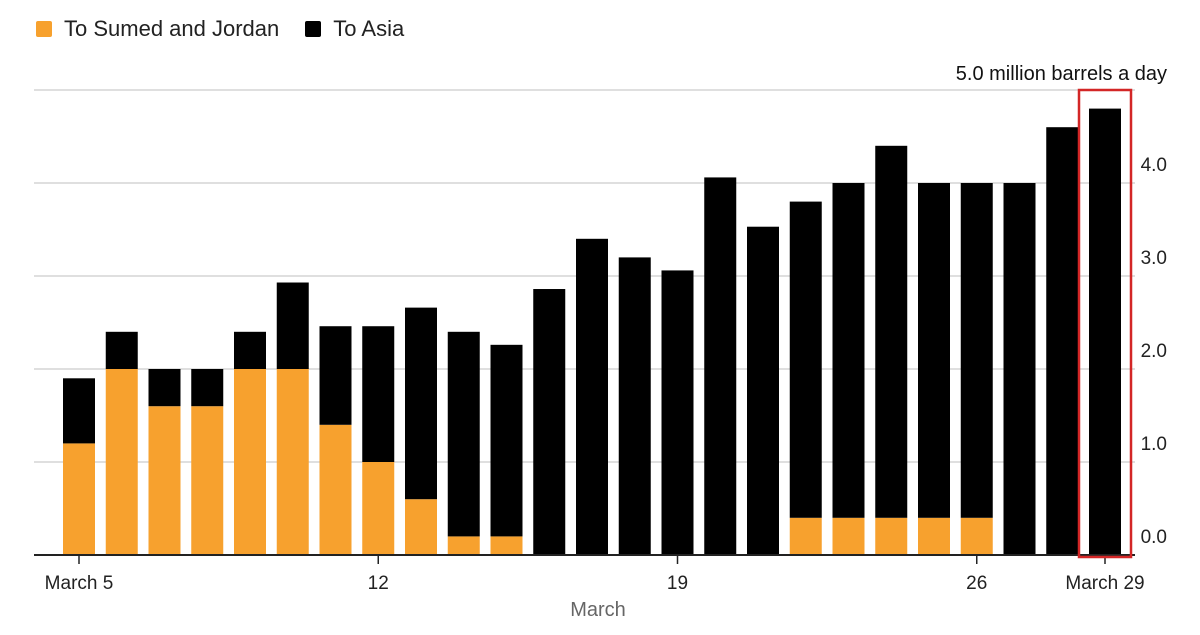  I want to click on x-axis-title: March, so click(598, 610).